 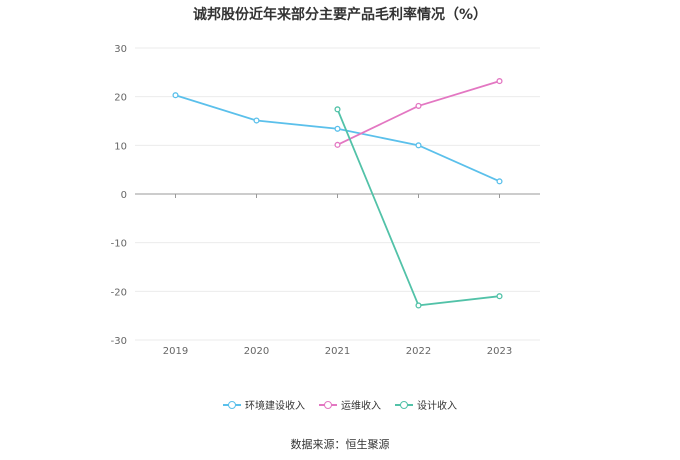 What do you see at coordinates (340, 15) in the screenshot?
I see `chart-title: 诚邦股份近年来部分主要产品毛利率情况（%）` at bounding box center [340, 15].